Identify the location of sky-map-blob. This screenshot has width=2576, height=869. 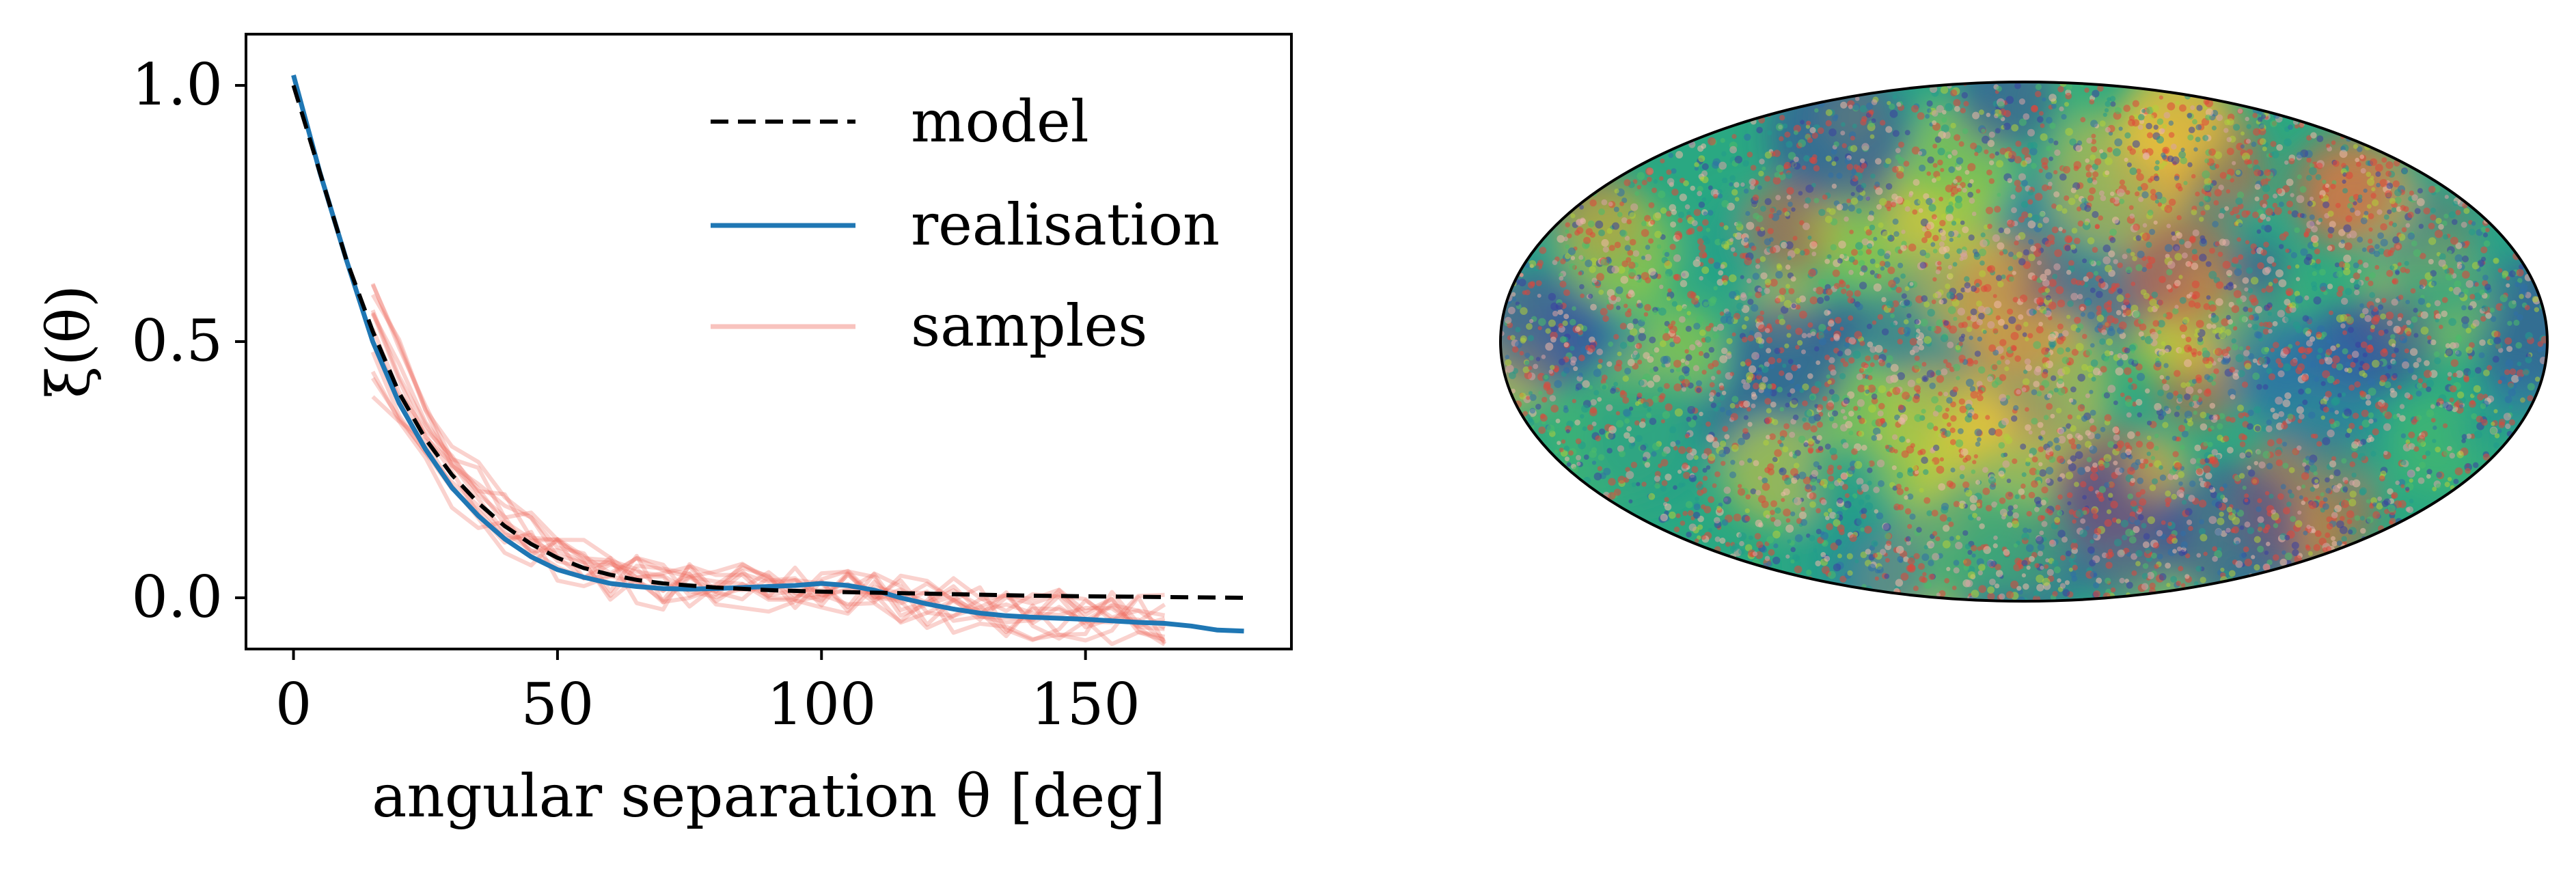
(2119, 182).